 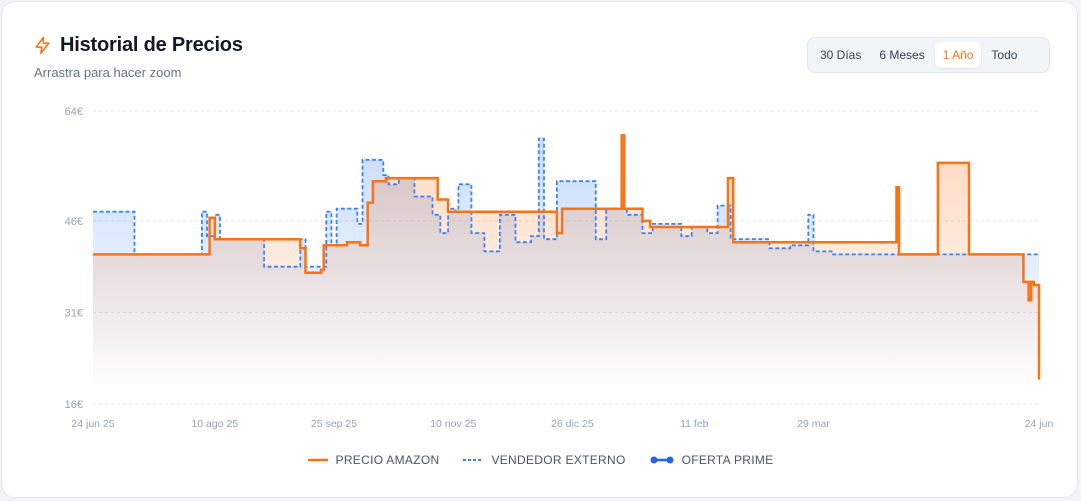 I want to click on legend-label-prime: OFERTA PRIME, so click(x=727, y=460).